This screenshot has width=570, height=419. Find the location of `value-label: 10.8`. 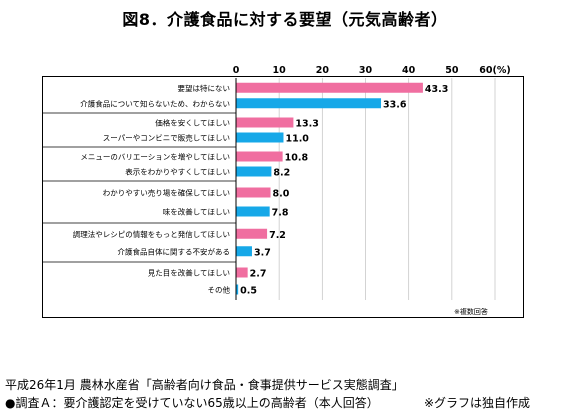

value-label: 10.8 is located at coordinates (297, 158).